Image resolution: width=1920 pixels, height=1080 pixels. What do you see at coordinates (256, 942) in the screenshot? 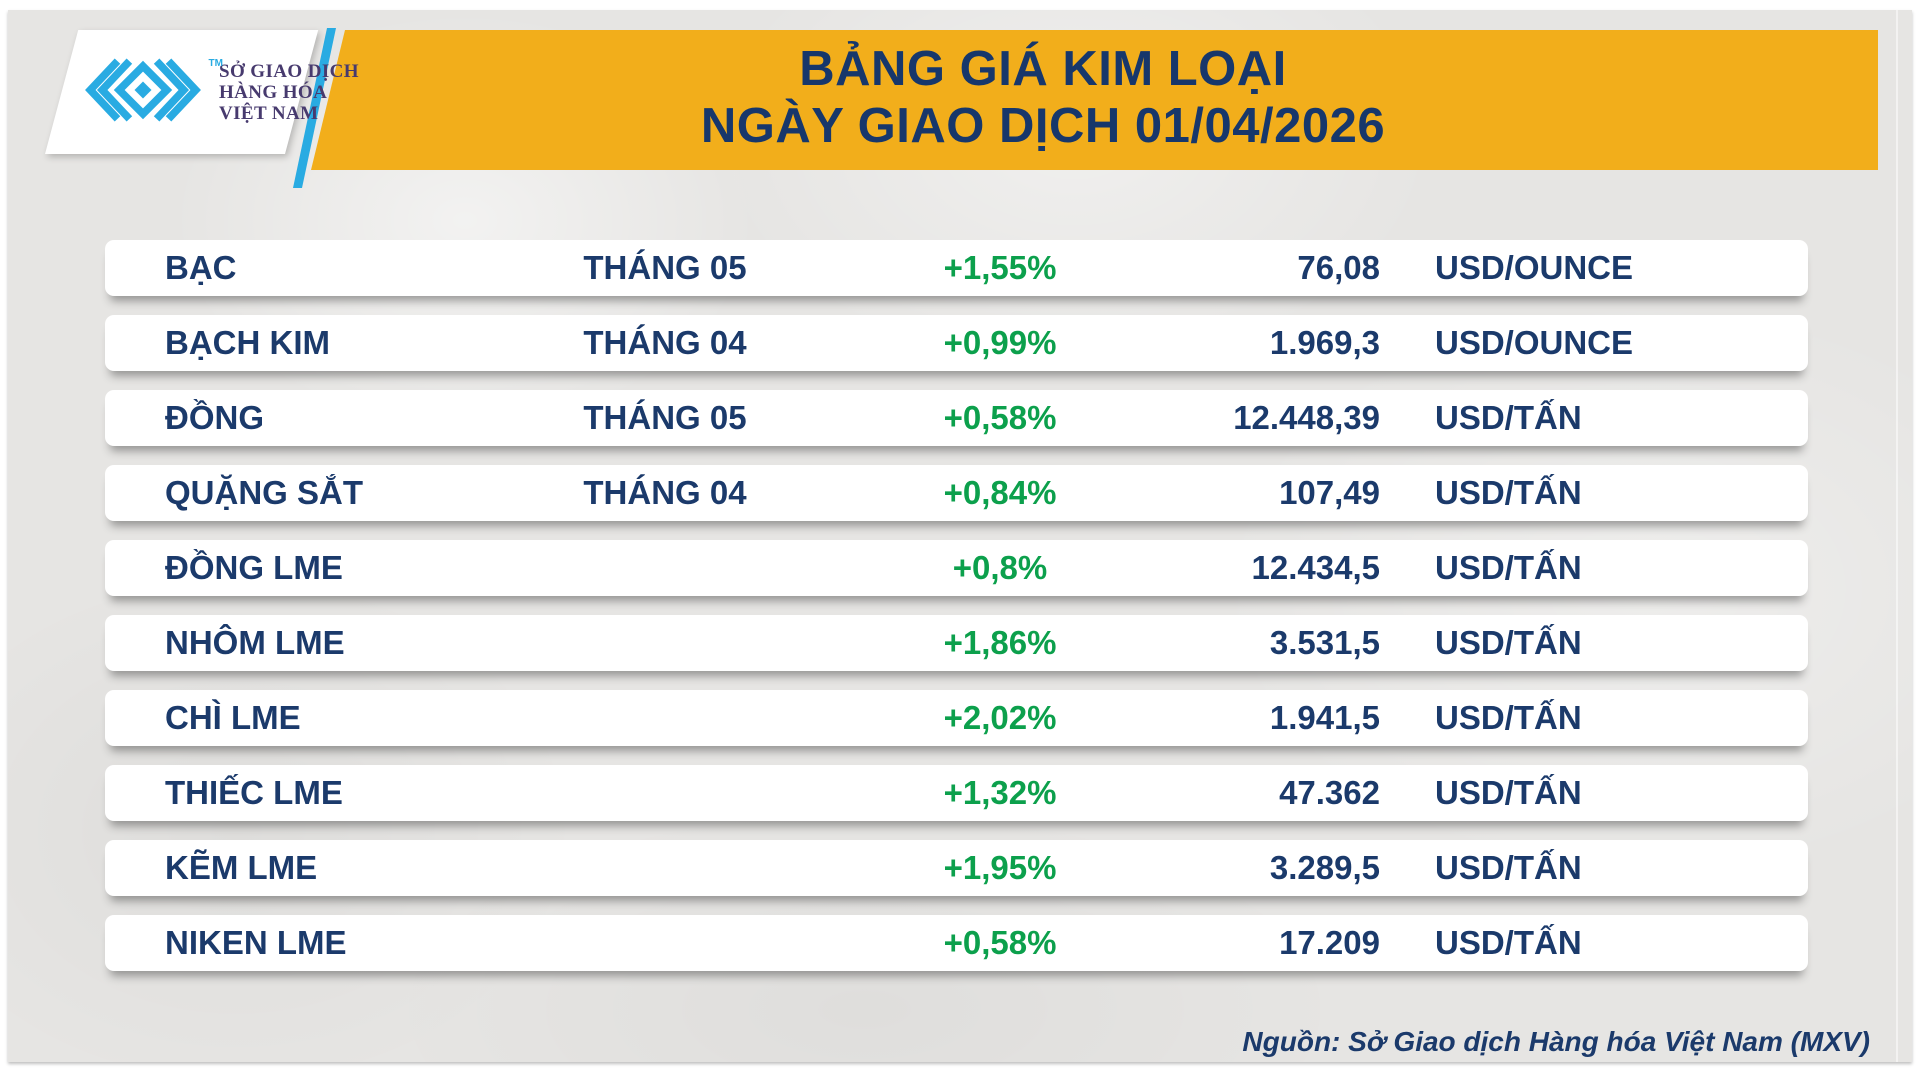
I see `commodity-name: NIKEN LME` at bounding box center [256, 942].